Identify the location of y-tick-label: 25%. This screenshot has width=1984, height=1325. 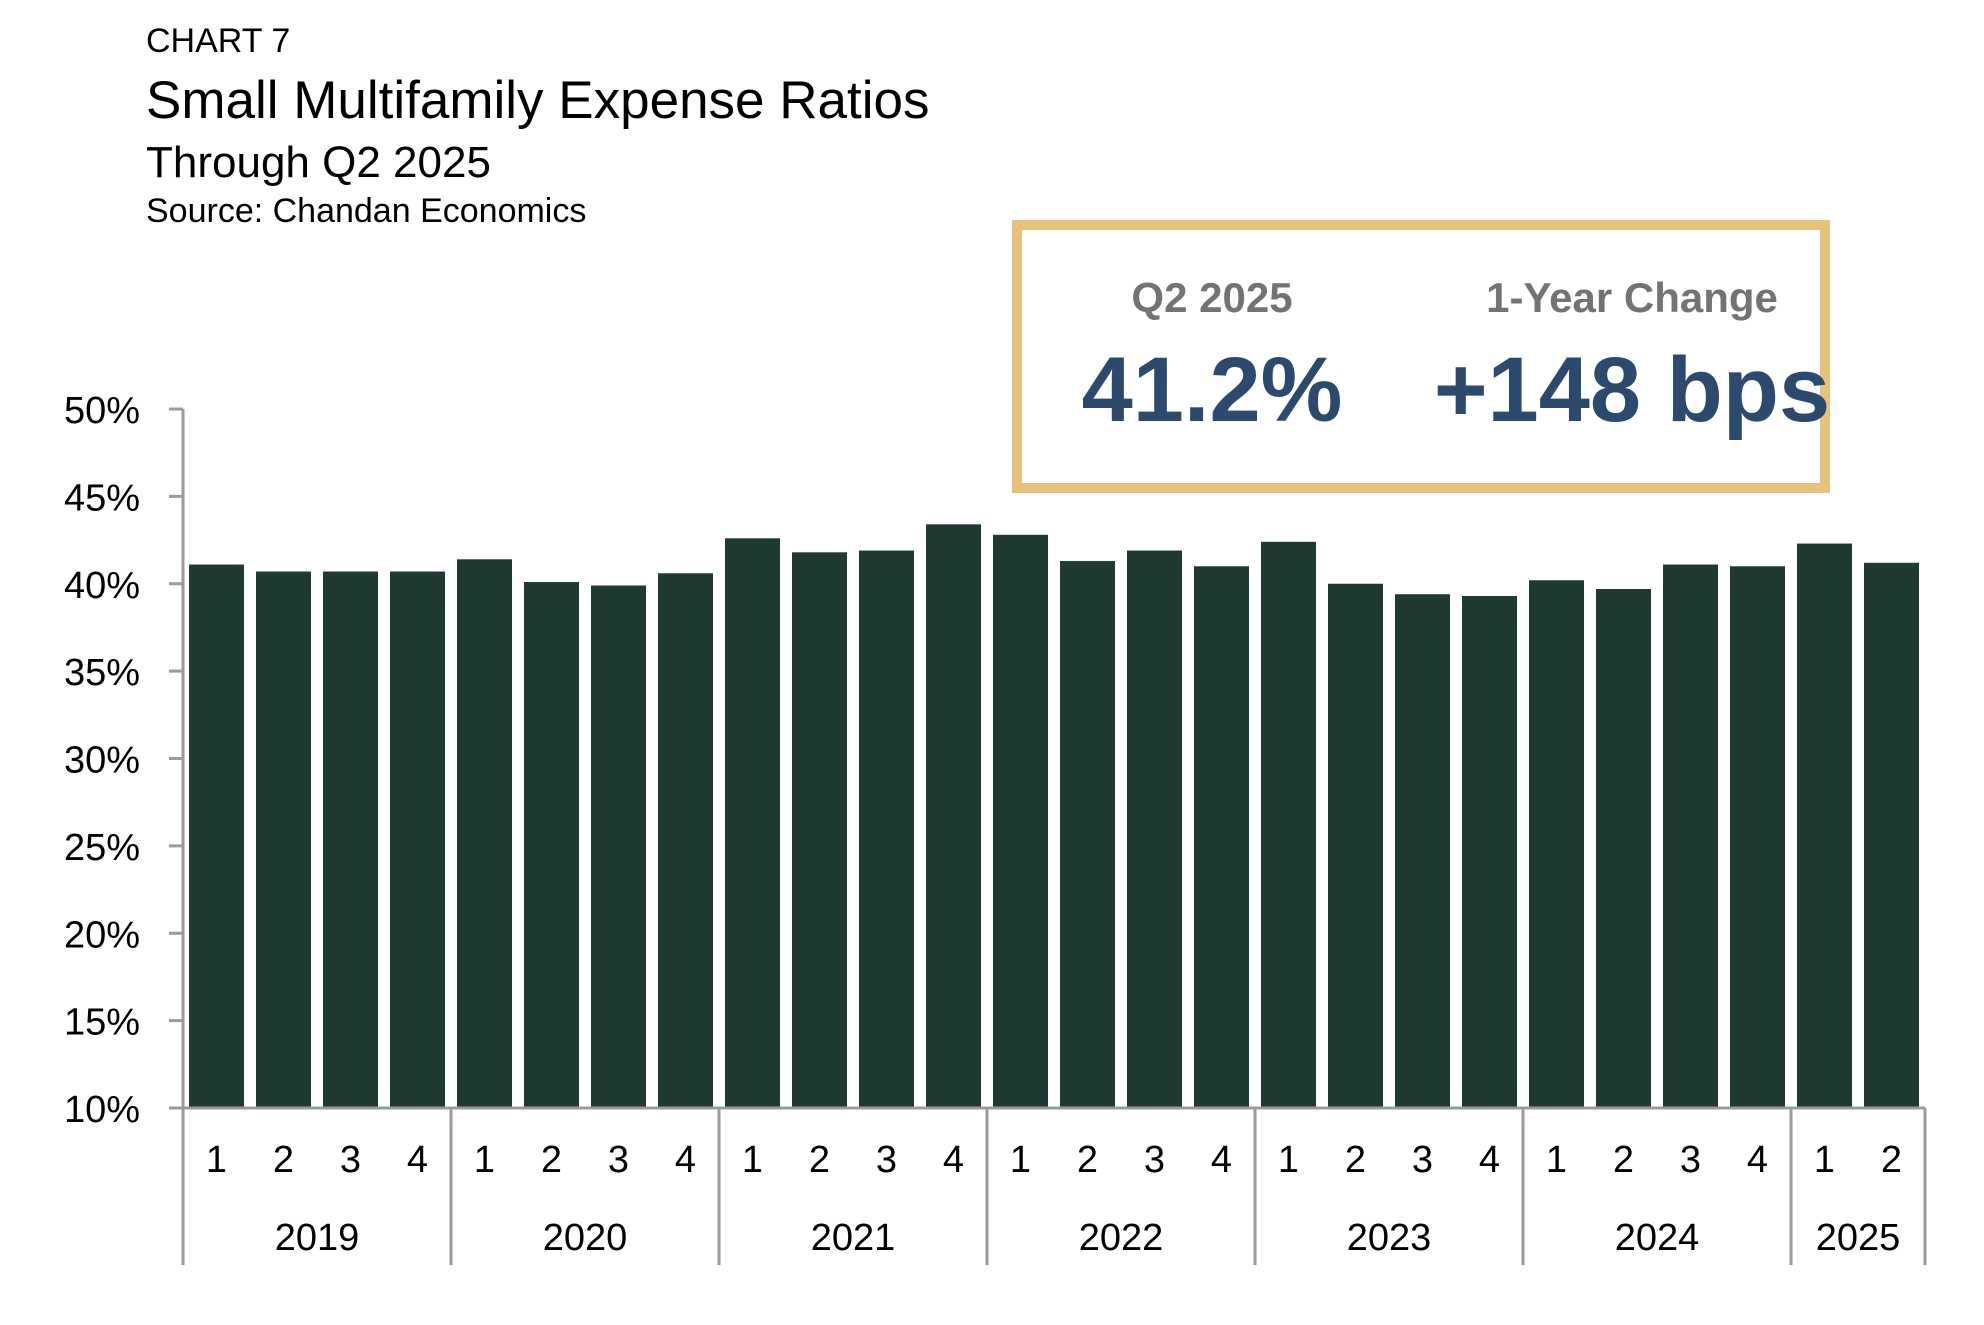
(102, 848).